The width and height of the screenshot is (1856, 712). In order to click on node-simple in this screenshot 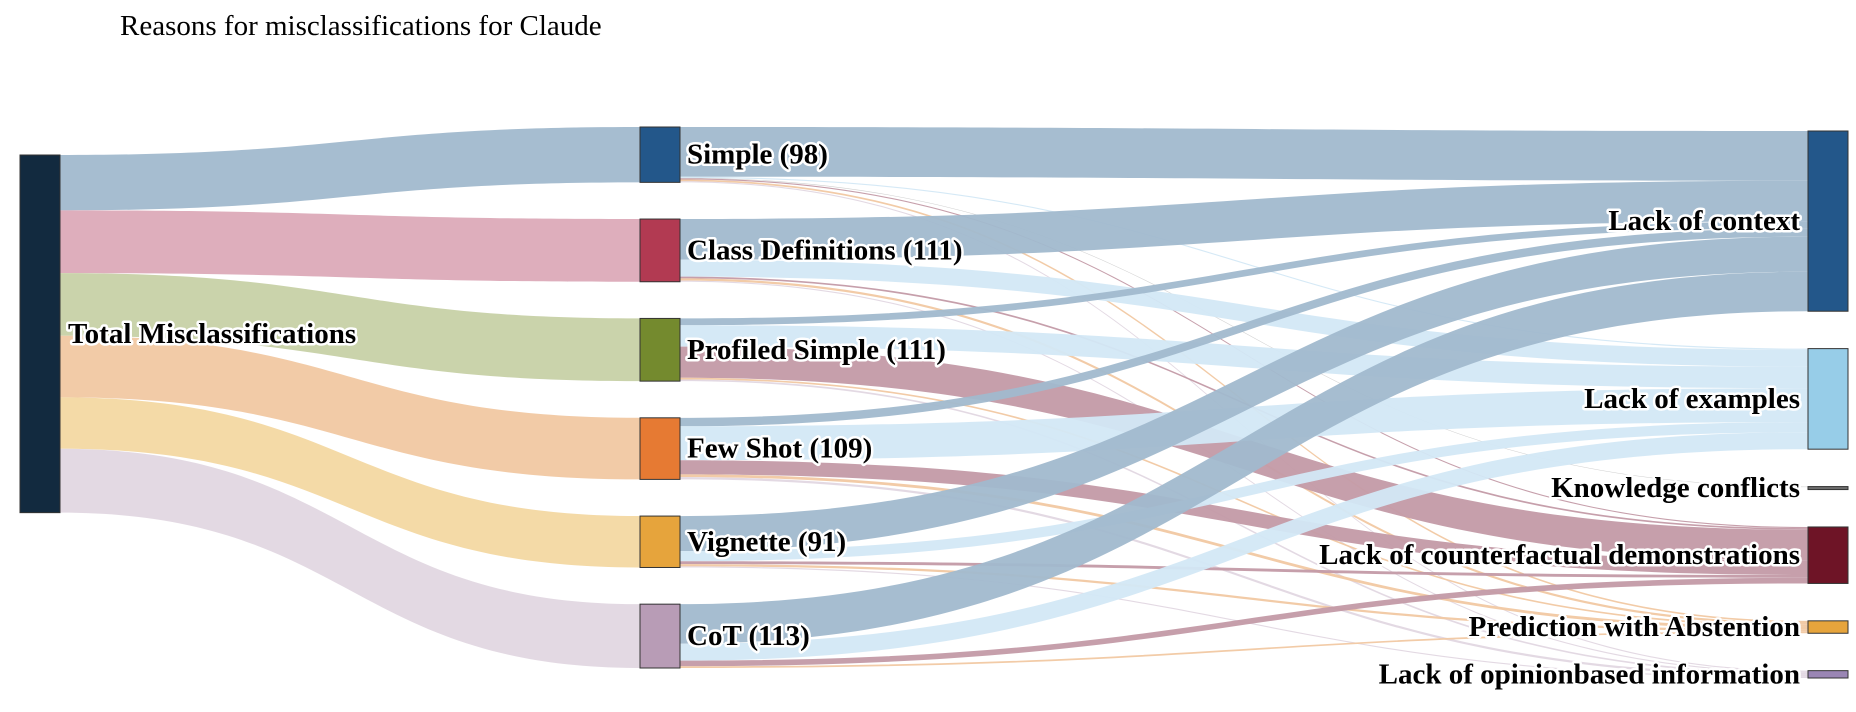, I will do `click(660, 154)`.